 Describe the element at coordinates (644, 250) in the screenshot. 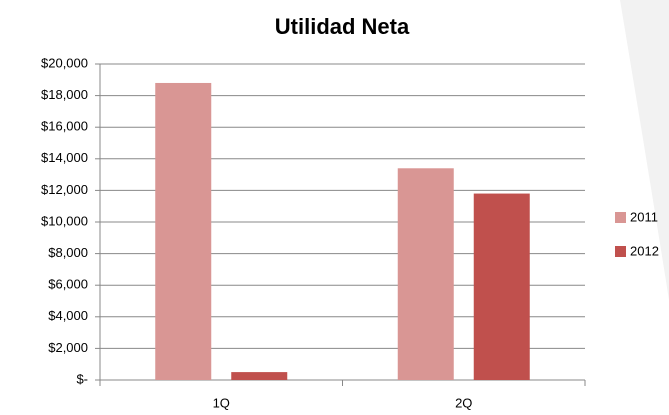

I see `legend-label: 2012` at that location.